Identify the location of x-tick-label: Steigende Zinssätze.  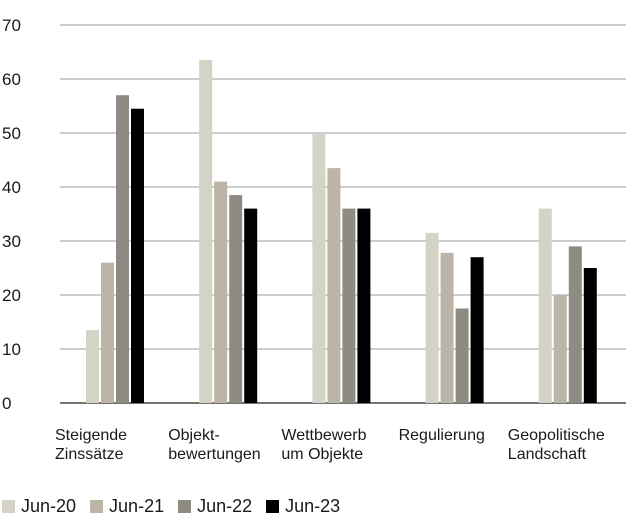
(114, 447).